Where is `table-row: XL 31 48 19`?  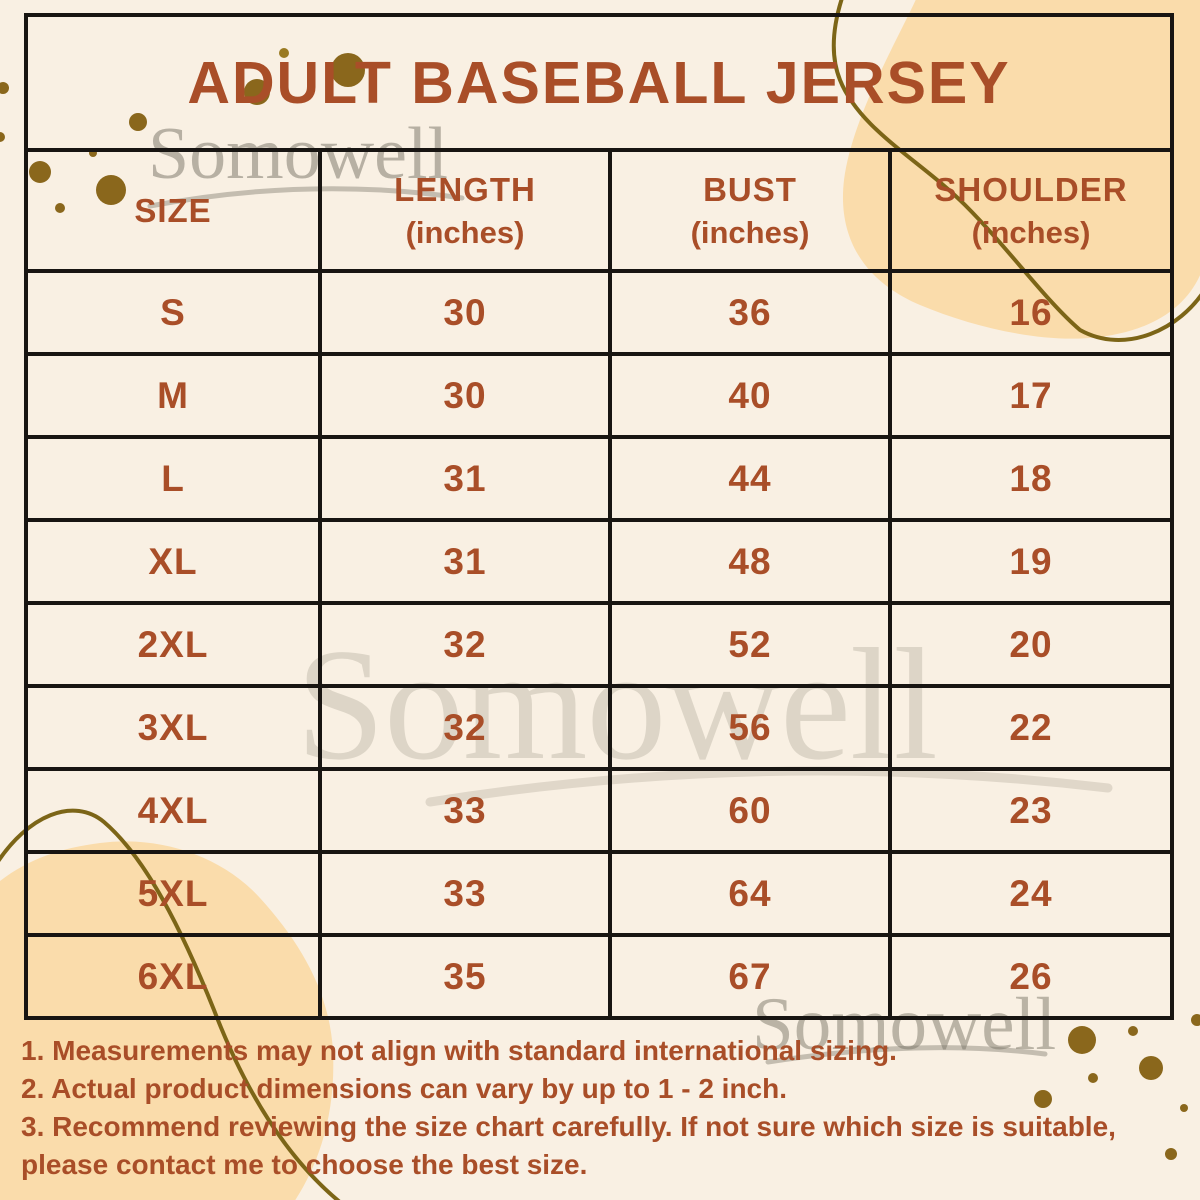
table-row: XL 31 48 19 is located at coordinates (599, 563).